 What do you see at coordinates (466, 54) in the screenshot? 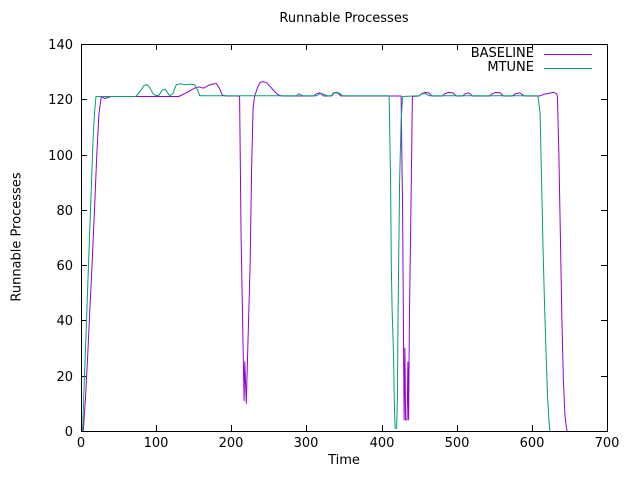
I see `legend-row-baseline: BASELINE` at bounding box center [466, 54].